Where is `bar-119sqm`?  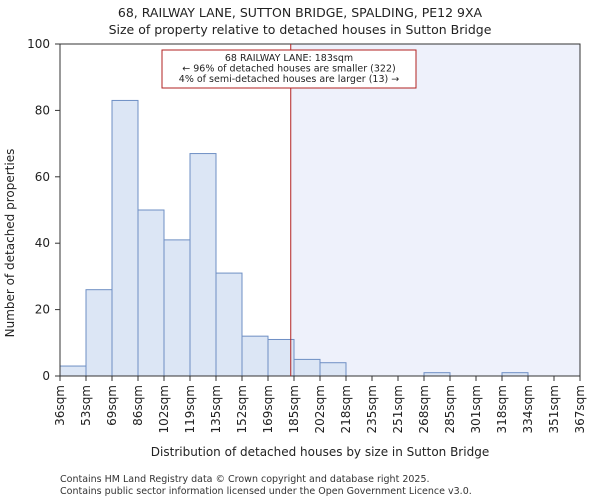
bar-119sqm is located at coordinates (203, 265).